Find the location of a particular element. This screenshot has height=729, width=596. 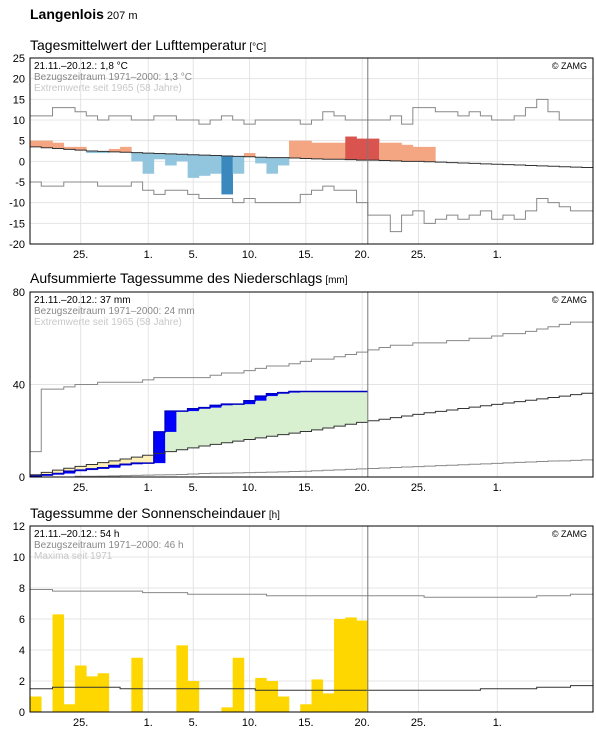

temp-ytick-label: -15 is located at coordinates (17, 224).